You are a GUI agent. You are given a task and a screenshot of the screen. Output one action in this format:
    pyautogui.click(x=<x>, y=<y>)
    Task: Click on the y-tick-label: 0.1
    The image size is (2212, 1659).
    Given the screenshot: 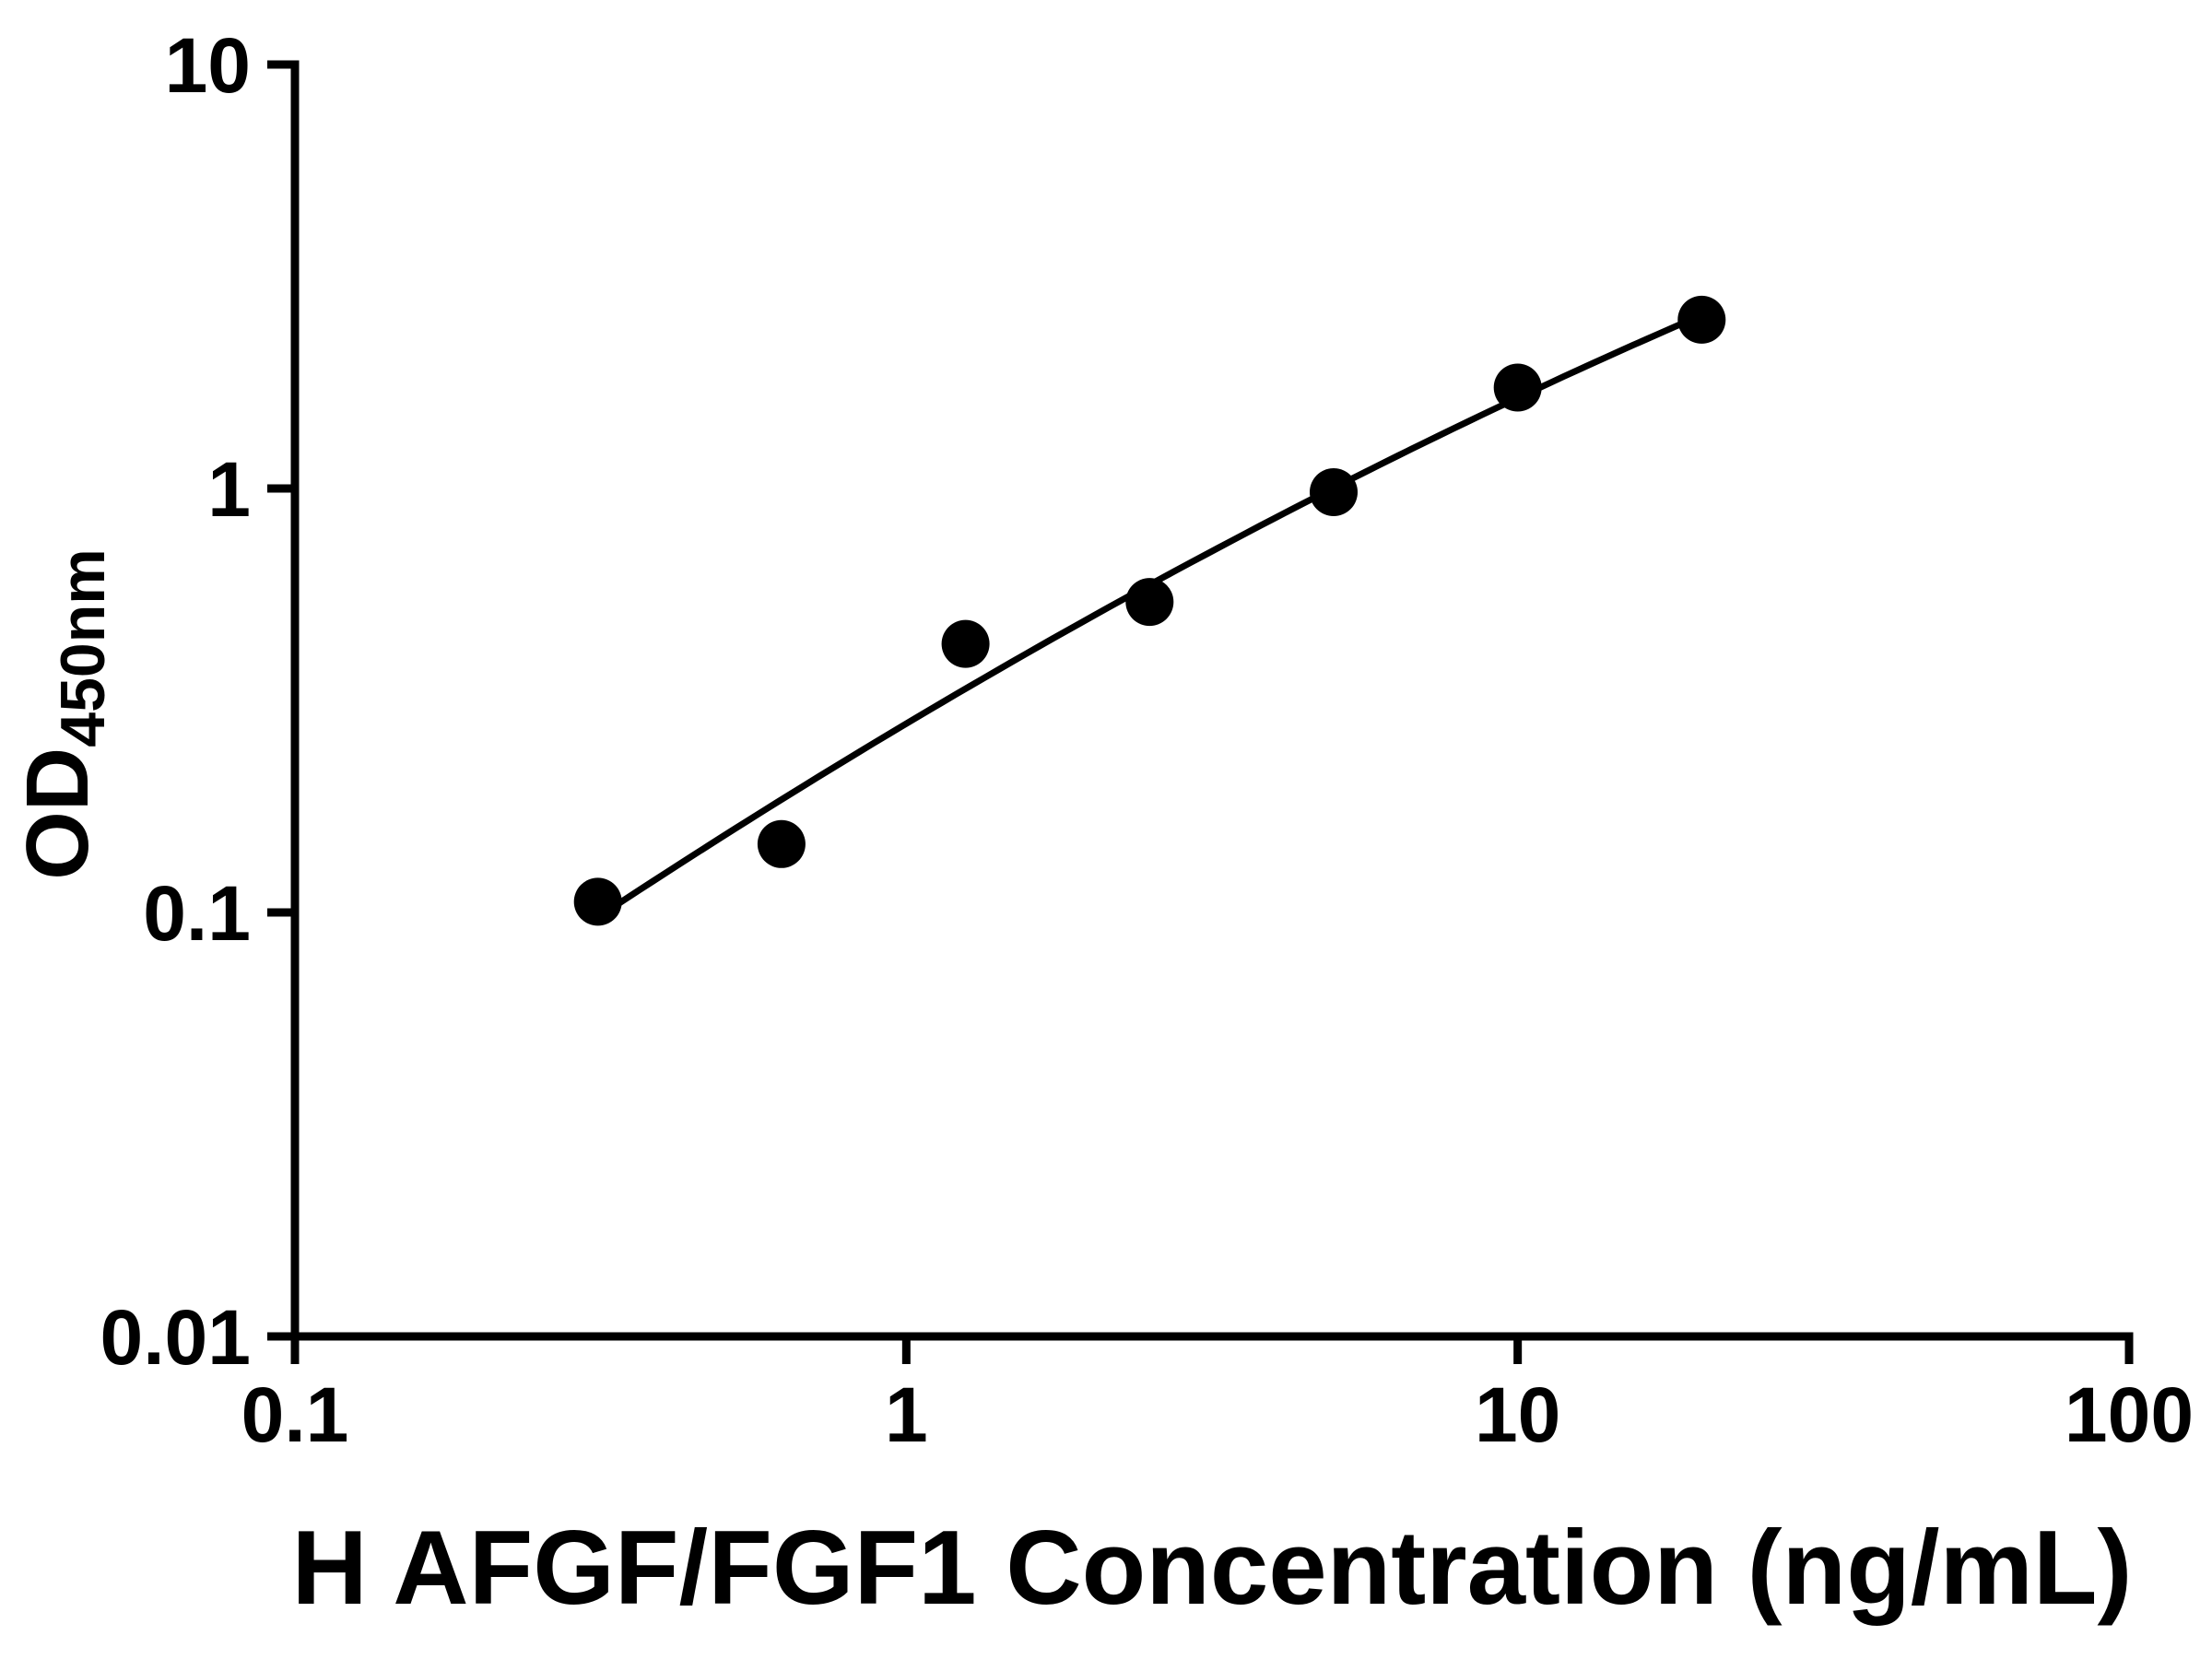 What is the action you would take?
    pyautogui.click(x=197, y=913)
    